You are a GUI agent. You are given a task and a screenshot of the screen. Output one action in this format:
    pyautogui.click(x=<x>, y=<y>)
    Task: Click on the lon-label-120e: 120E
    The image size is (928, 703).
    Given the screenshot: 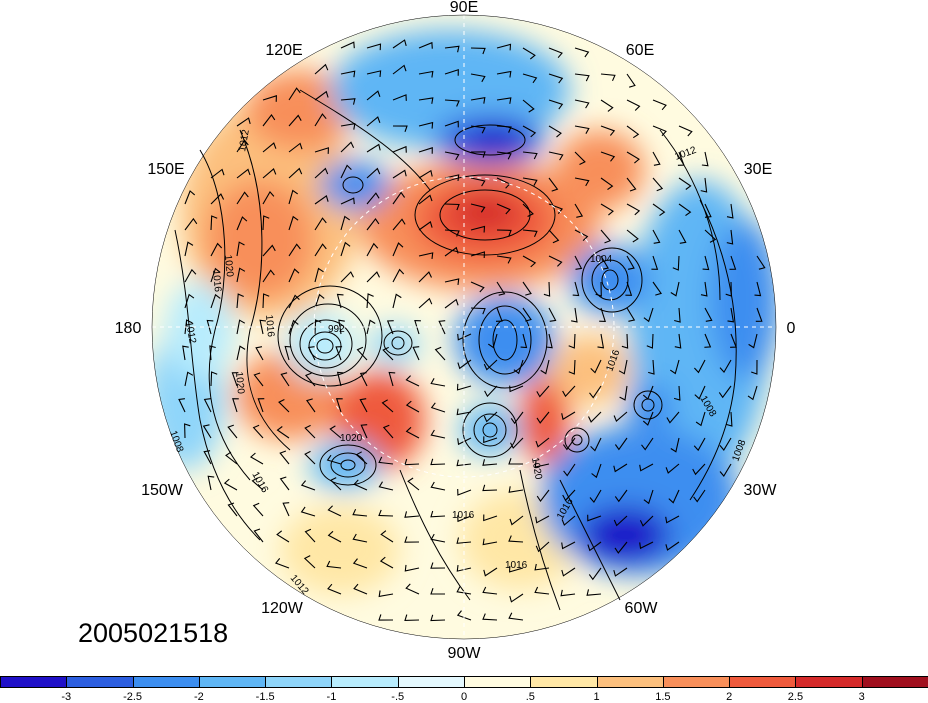 What is the action you would take?
    pyautogui.click(x=283, y=50)
    